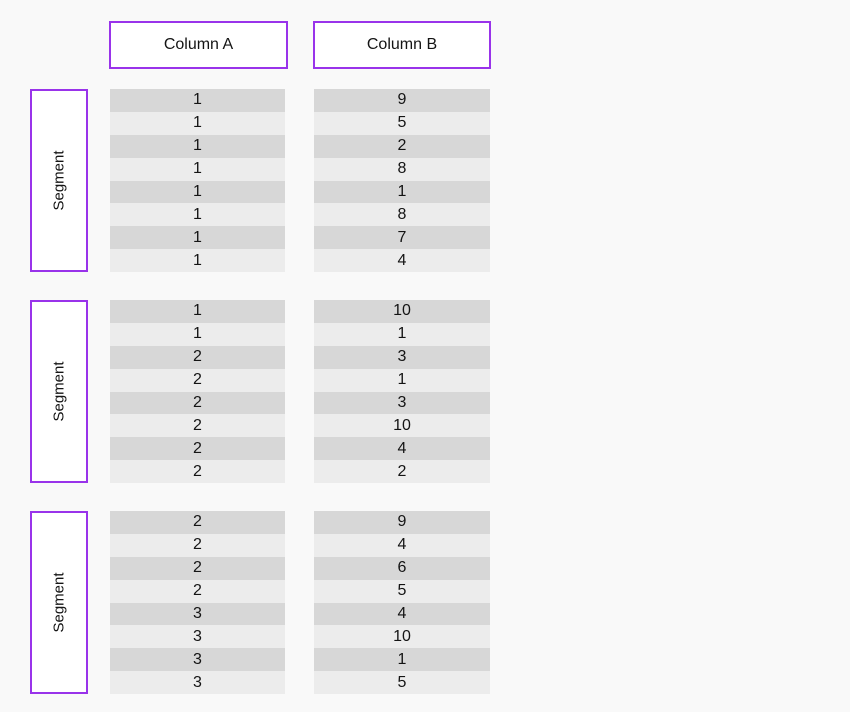  I want to click on column-a-header-box: Column A, so click(198, 45).